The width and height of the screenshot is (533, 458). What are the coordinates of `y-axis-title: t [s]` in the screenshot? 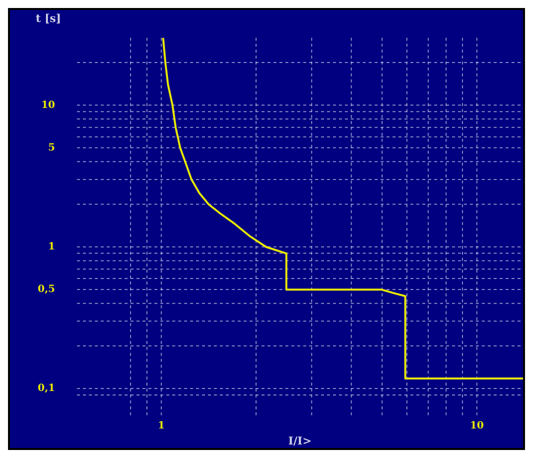 It's located at (49, 19).